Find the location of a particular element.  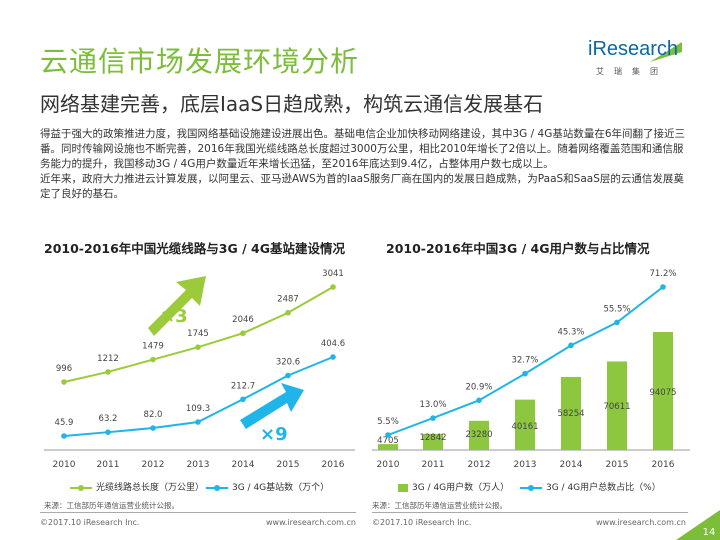

legend-item-fiber: 光缆线路总长度（万公里） is located at coordinates (137, 486).